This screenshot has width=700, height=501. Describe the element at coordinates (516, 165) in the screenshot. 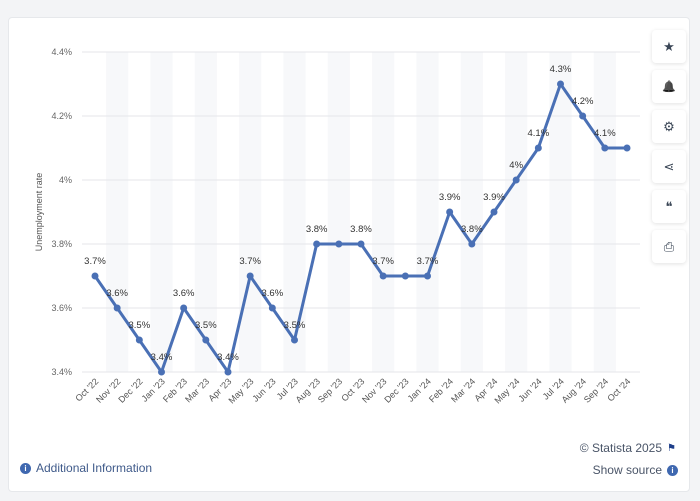

I see `data-label: 4%` at that location.